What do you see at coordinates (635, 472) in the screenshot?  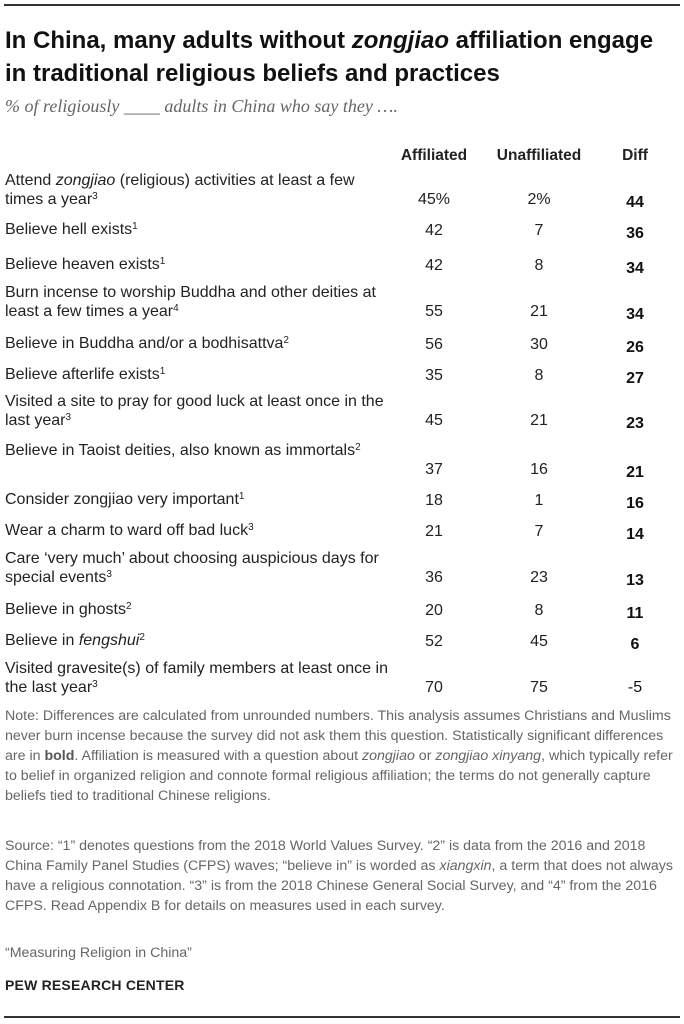 I see `diff-value: 21` at bounding box center [635, 472].